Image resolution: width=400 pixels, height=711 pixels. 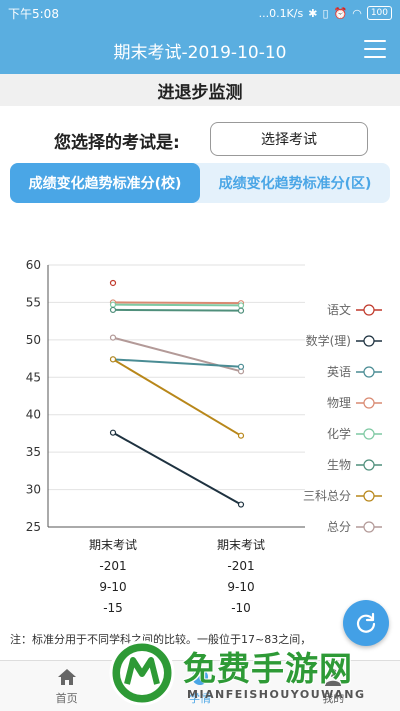 I want to click on exam-select-label: 您选择的考试是:, so click(x=117, y=143).